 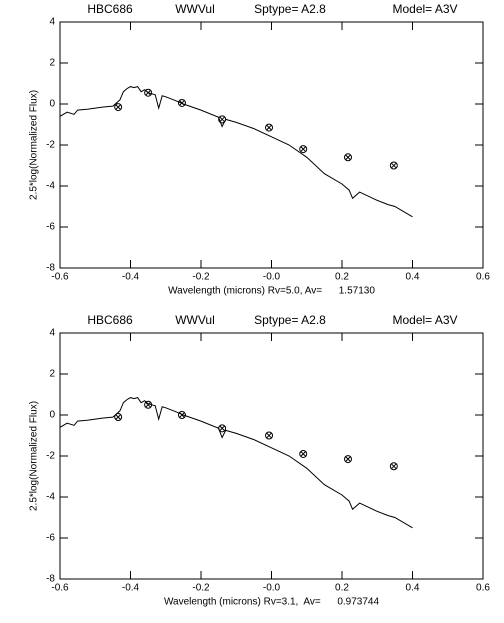 I want to click on x-axis-label: Wavelength (microns) Rv=5.0, Av= 1.57130, so click(x=271, y=291).